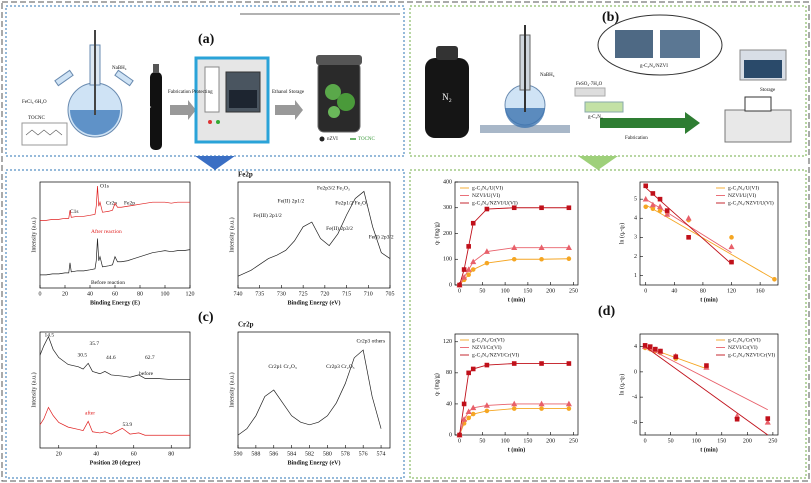 The image size is (811, 483). I want to click on x-tick-label: 0, so click(645, 441).